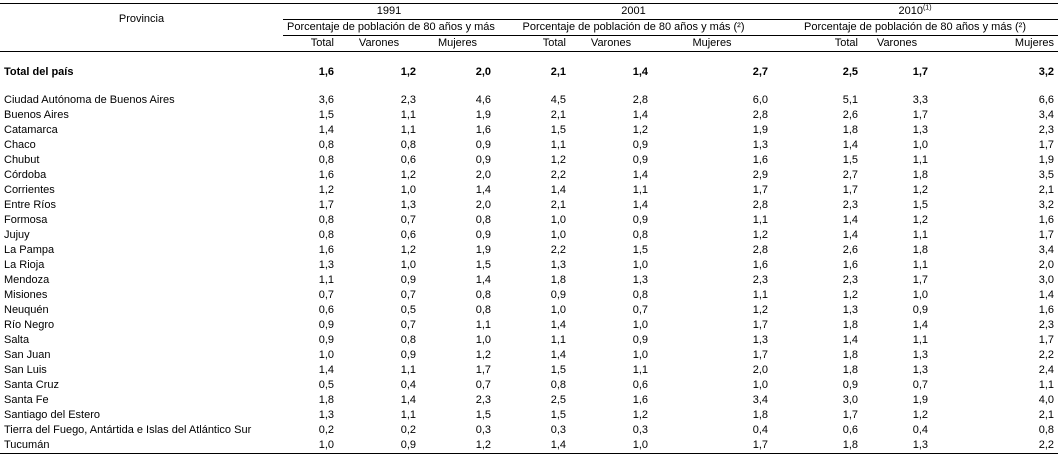  I want to click on province-name: Catamarca, so click(31, 130).